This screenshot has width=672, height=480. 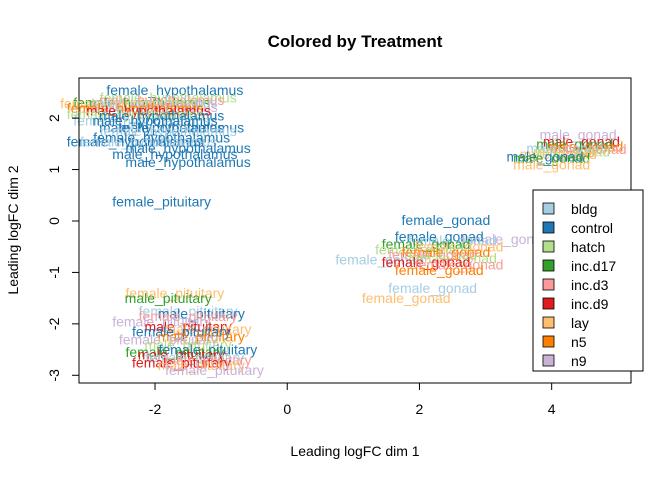 I want to click on legend-swatch-n9, so click(x=548, y=360).